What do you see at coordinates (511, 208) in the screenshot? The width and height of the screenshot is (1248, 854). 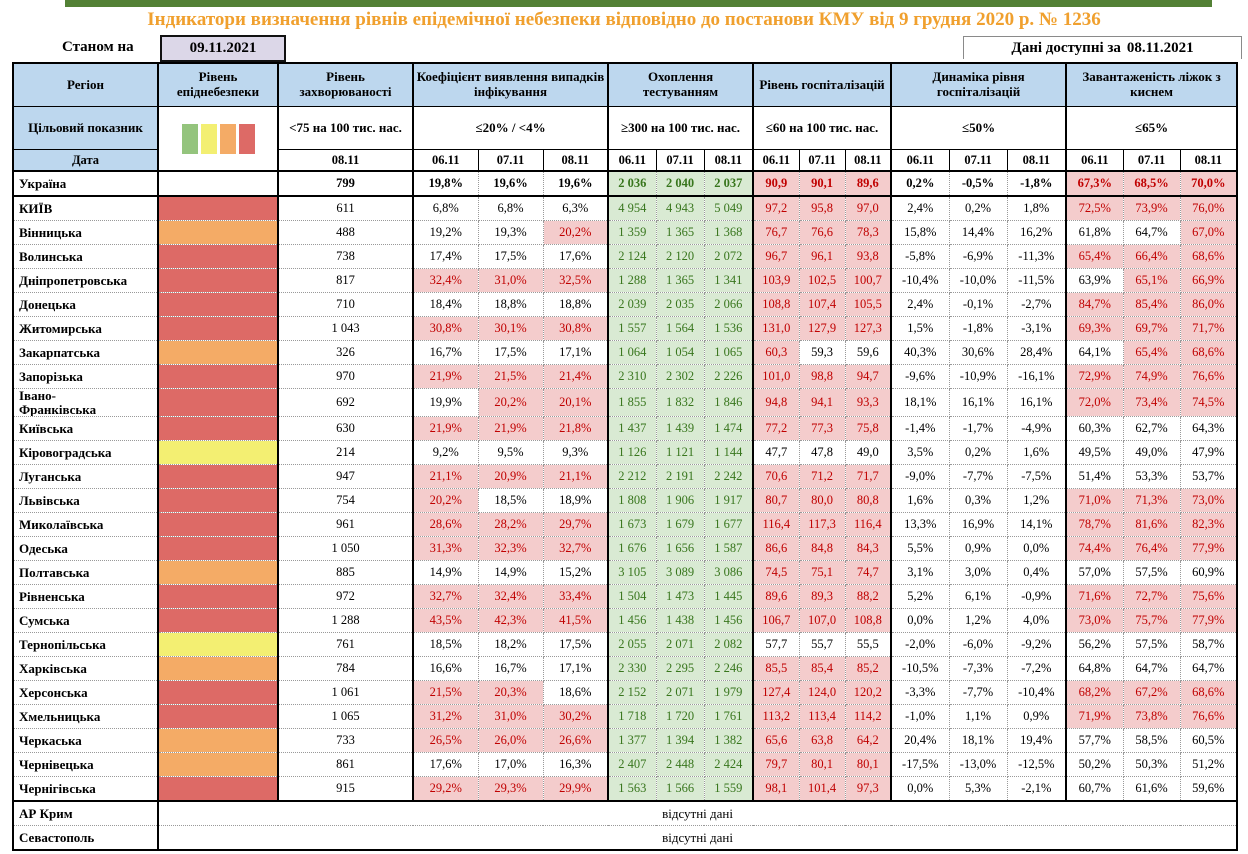 I see `detection-value: 6,8%` at bounding box center [511, 208].